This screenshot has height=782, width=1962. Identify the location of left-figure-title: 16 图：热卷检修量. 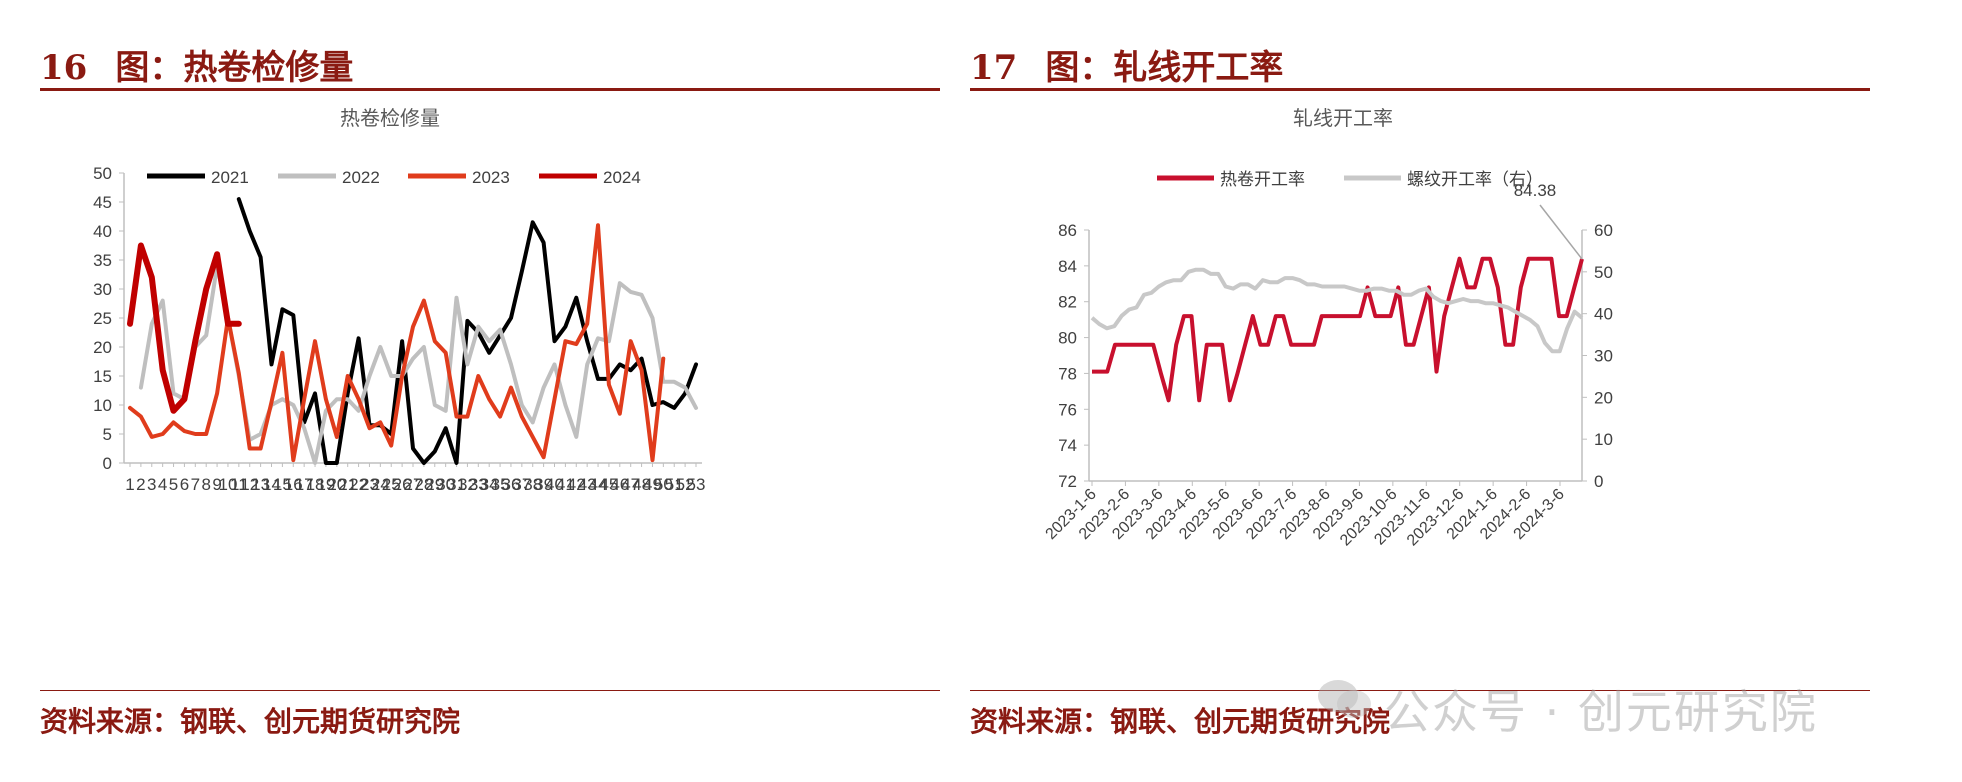
(196, 64).